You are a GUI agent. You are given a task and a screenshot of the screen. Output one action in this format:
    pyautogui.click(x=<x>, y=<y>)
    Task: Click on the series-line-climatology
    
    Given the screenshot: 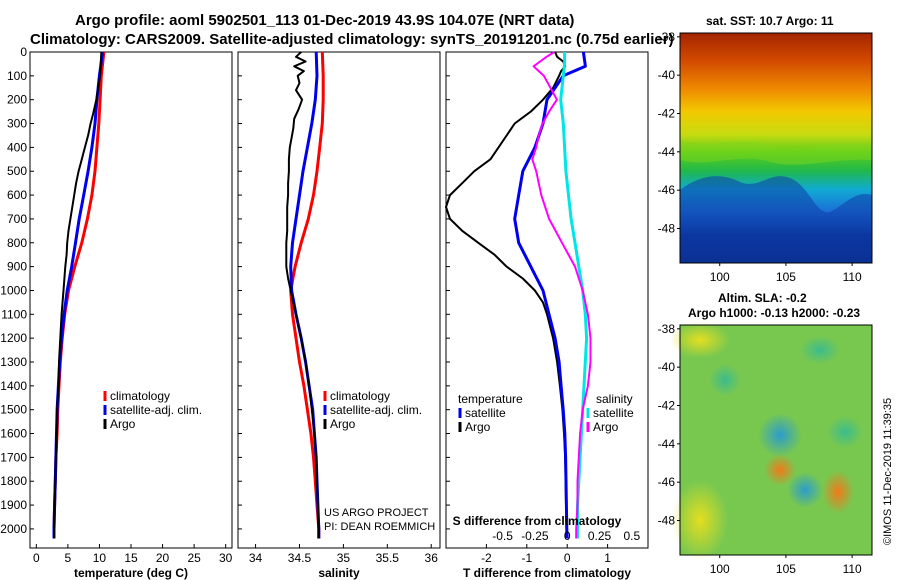 What is the action you would take?
    pyautogui.click(x=79, y=295)
    